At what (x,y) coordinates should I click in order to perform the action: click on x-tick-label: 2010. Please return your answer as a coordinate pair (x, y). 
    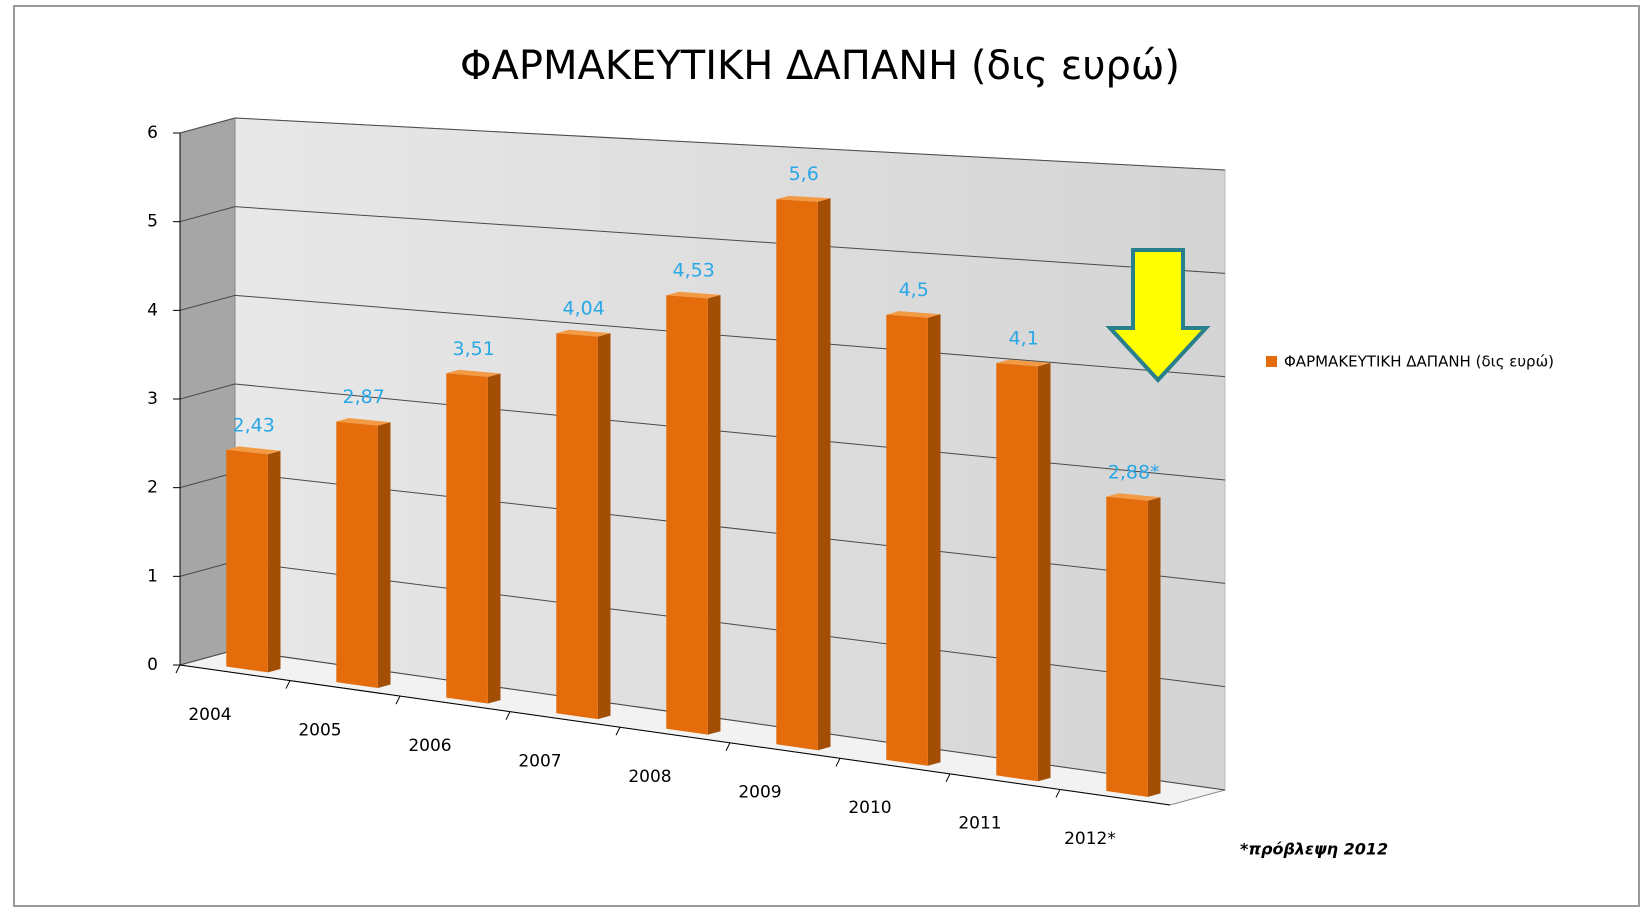
    Looking at the image, I should click on (869, 808).